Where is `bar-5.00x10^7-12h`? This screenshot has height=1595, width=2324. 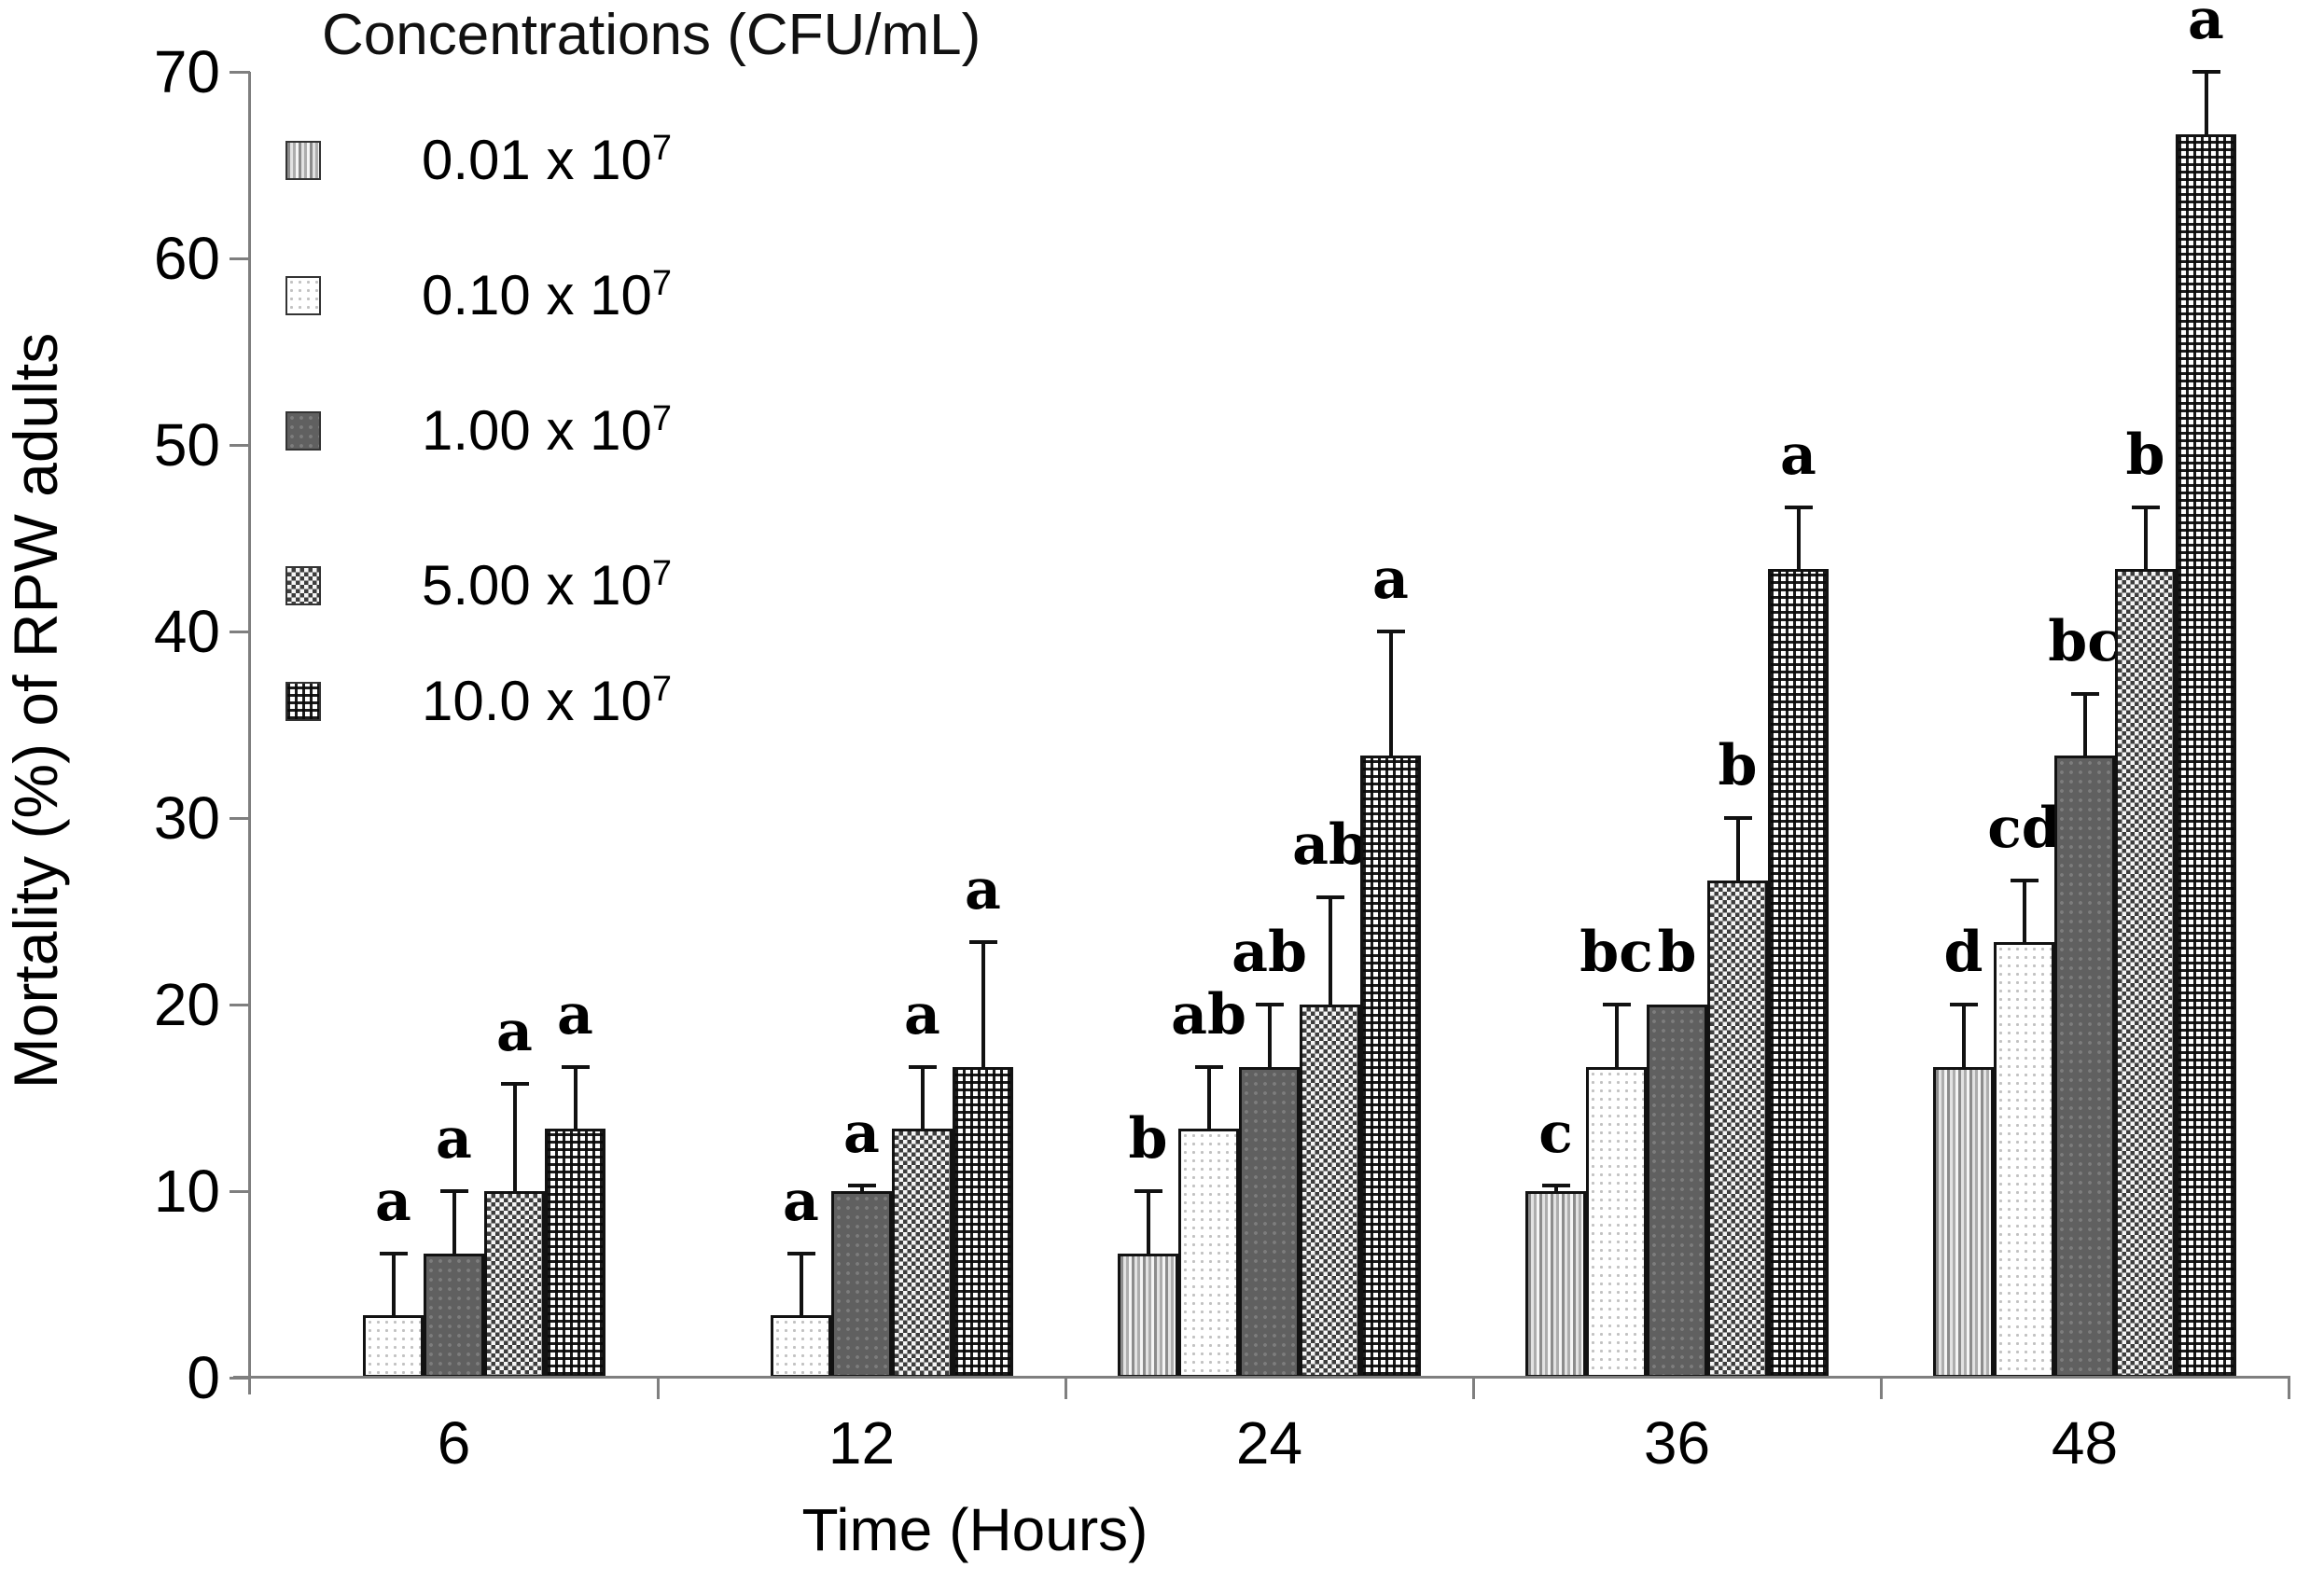 bar-5.00x10^7-12h is located at coordinates (923, 1254).